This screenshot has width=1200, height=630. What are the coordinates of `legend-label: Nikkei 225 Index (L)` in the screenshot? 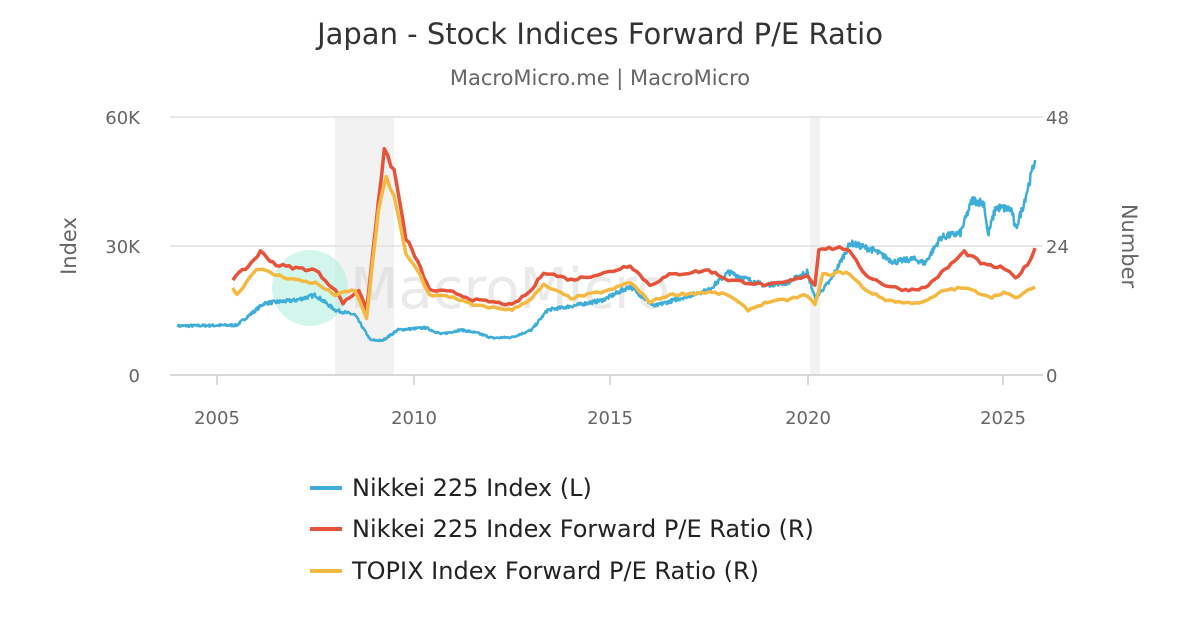 It's located at (472, 488).